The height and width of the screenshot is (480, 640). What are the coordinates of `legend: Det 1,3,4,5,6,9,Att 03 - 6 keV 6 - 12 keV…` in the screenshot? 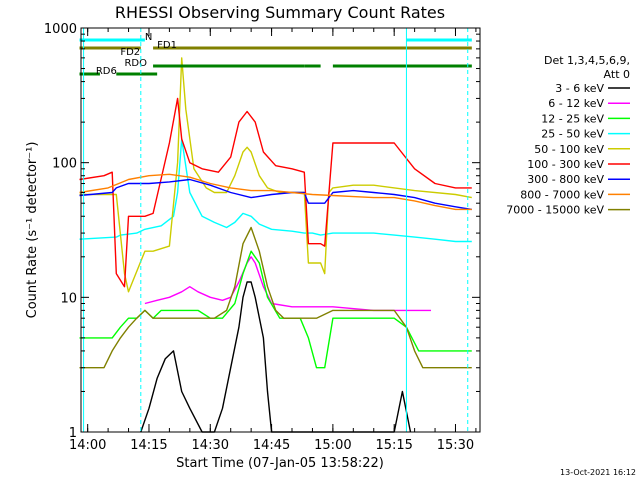 It's located at (568, 135).